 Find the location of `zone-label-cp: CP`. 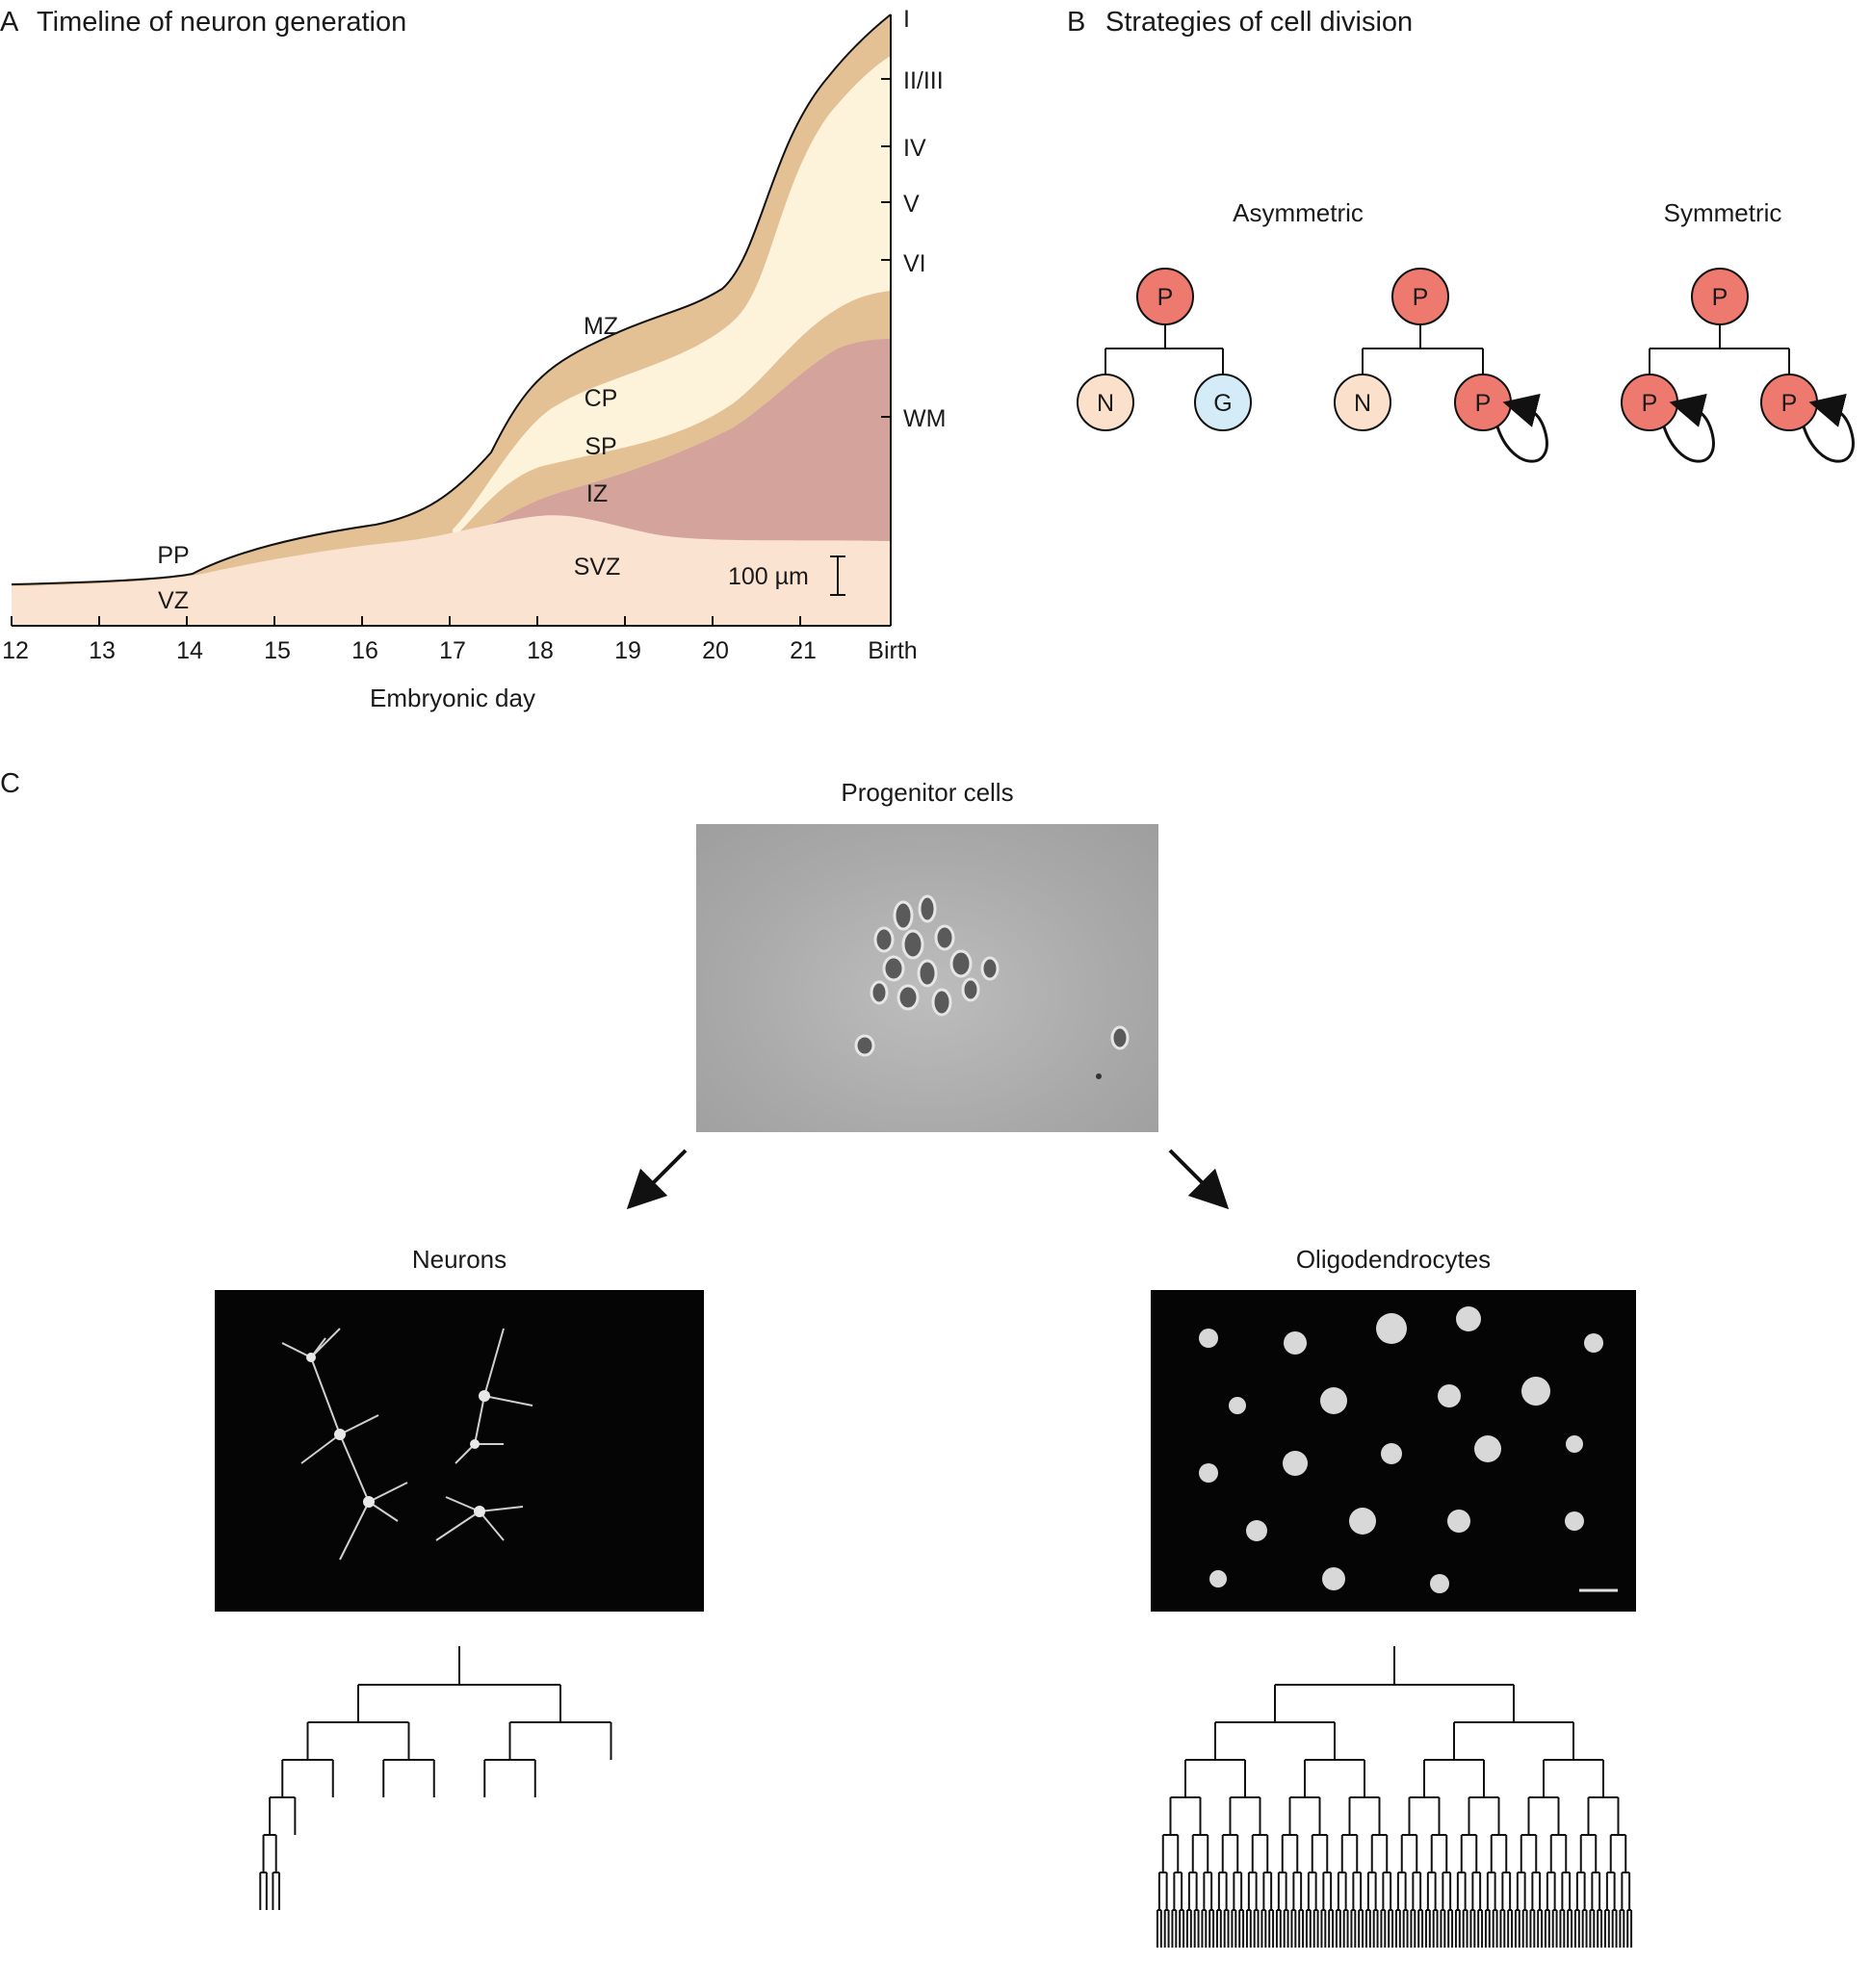

zone-label-cp: CP is located at coordinates (601, 399).